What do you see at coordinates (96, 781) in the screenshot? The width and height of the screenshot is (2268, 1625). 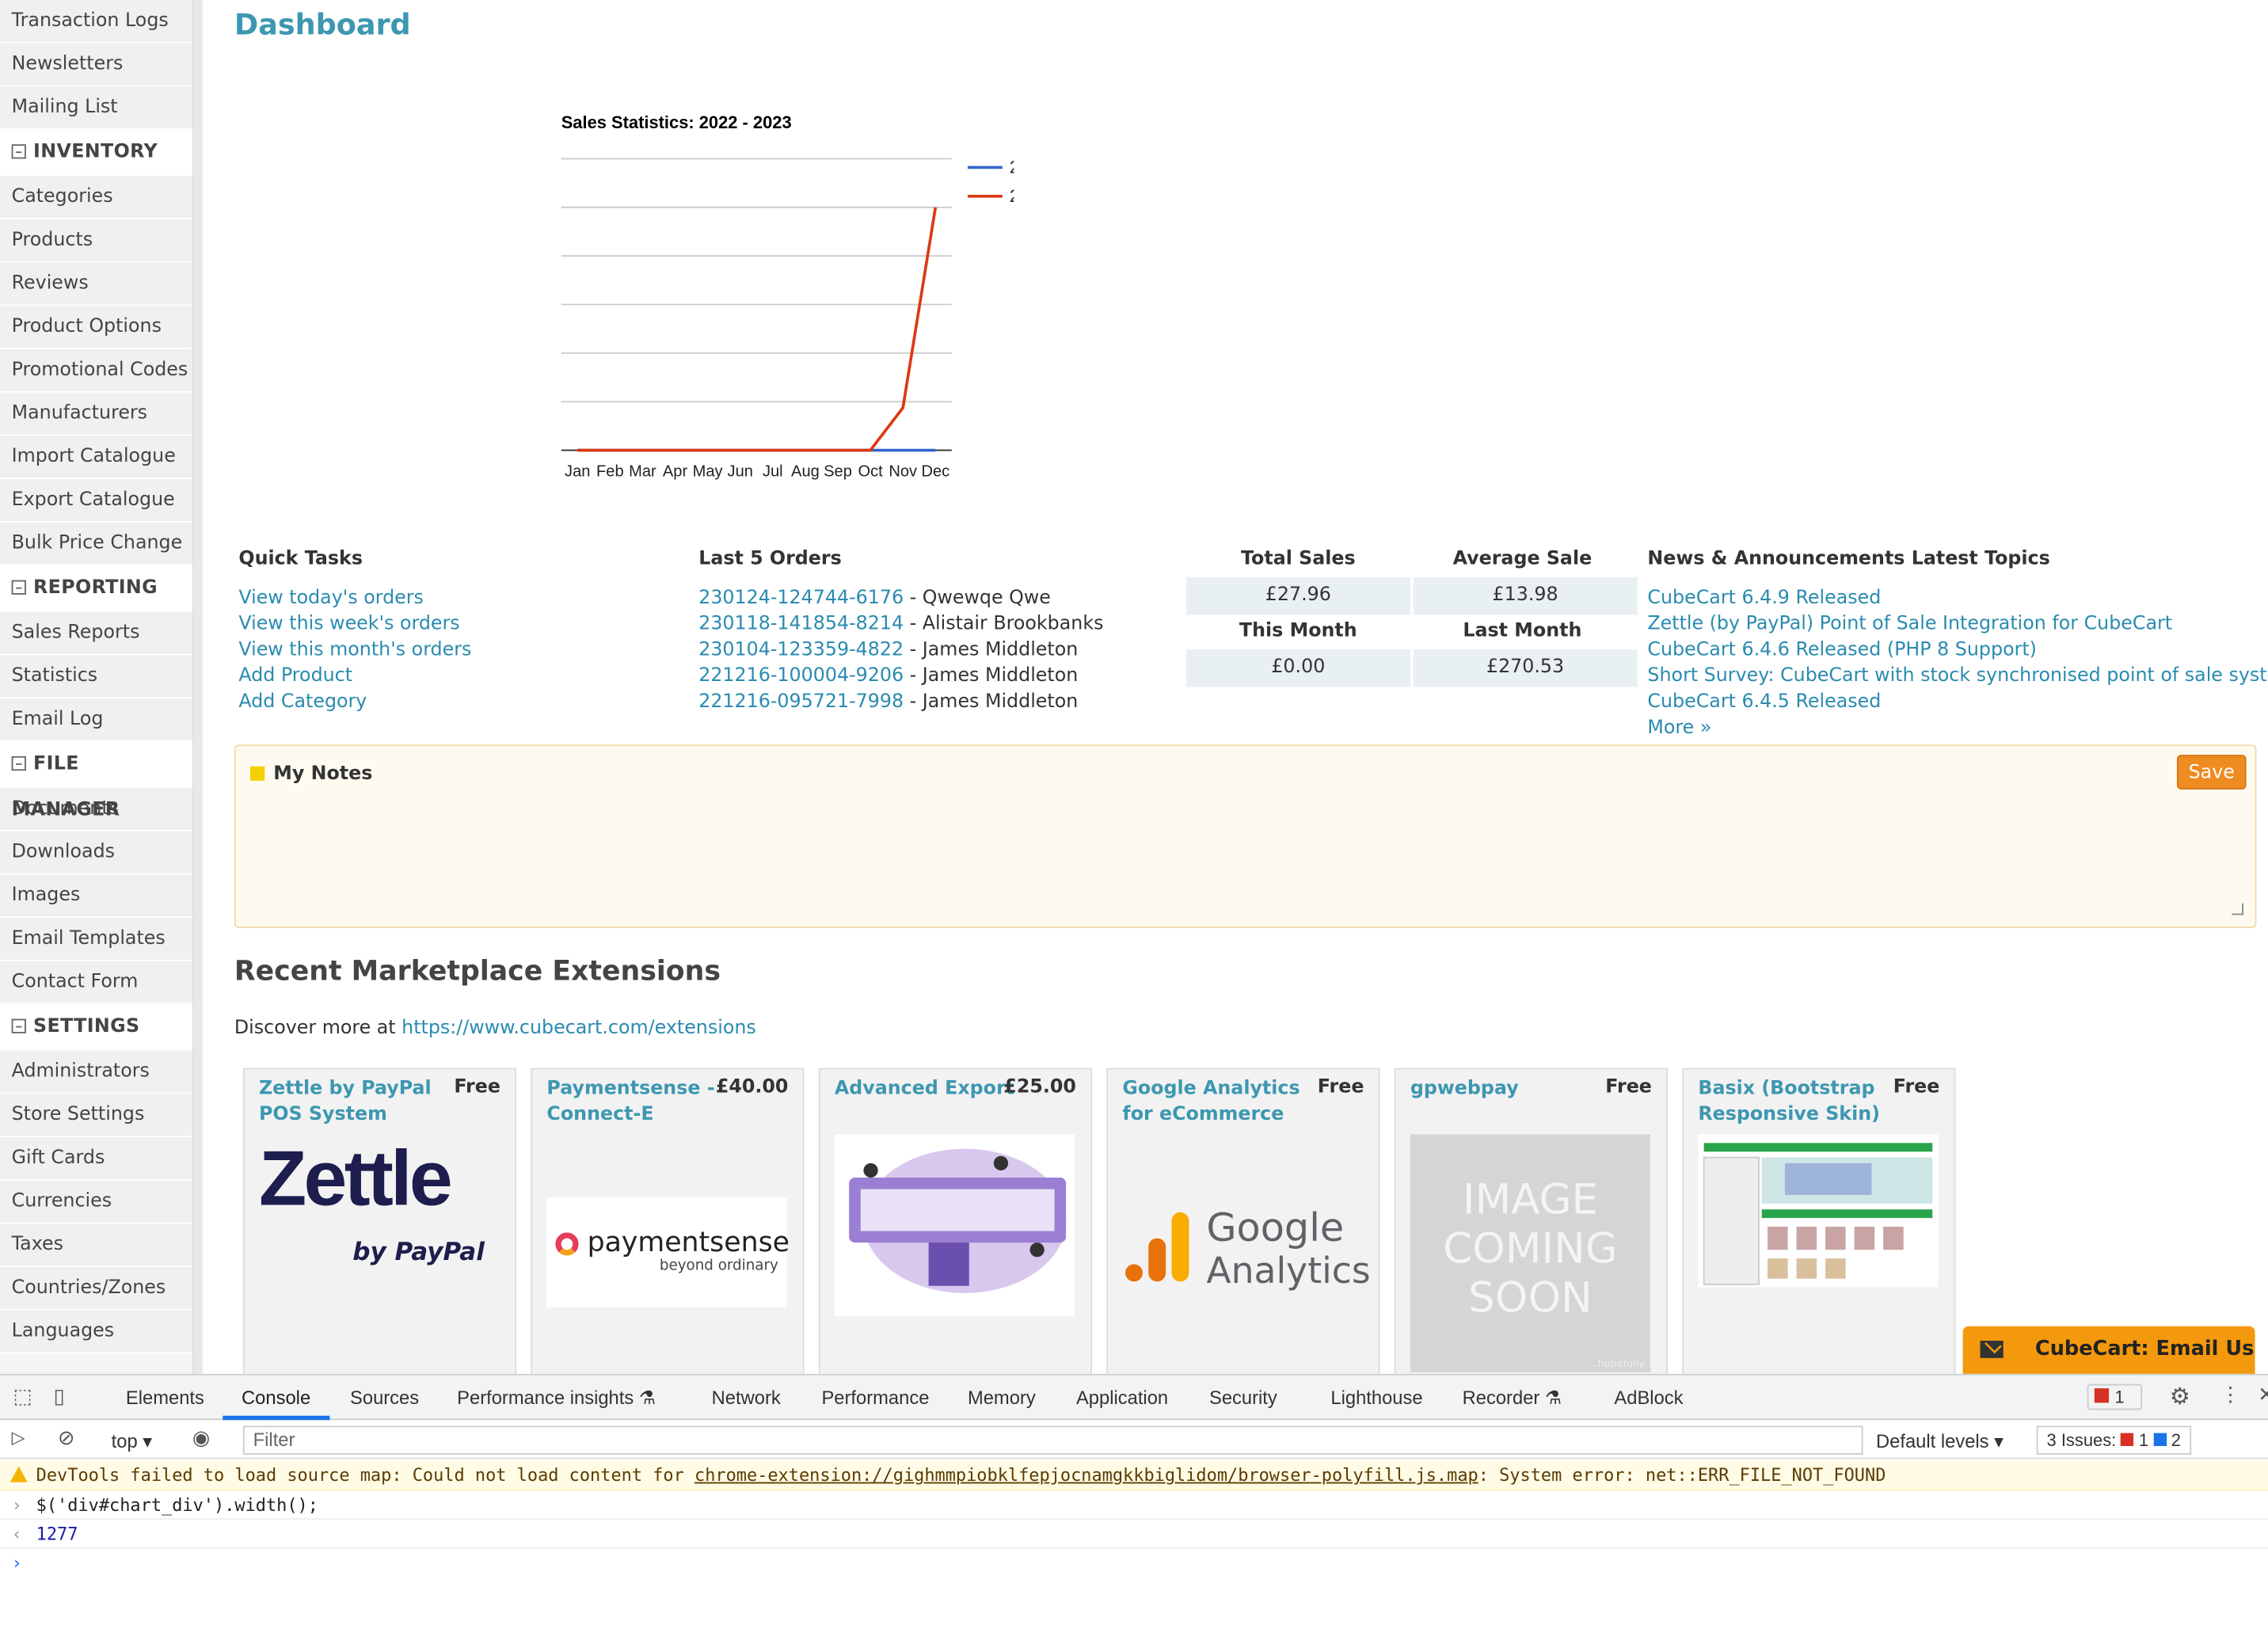 I see `sidebar-section-header: FILE MANAGER` at bounding box center [96, 781].